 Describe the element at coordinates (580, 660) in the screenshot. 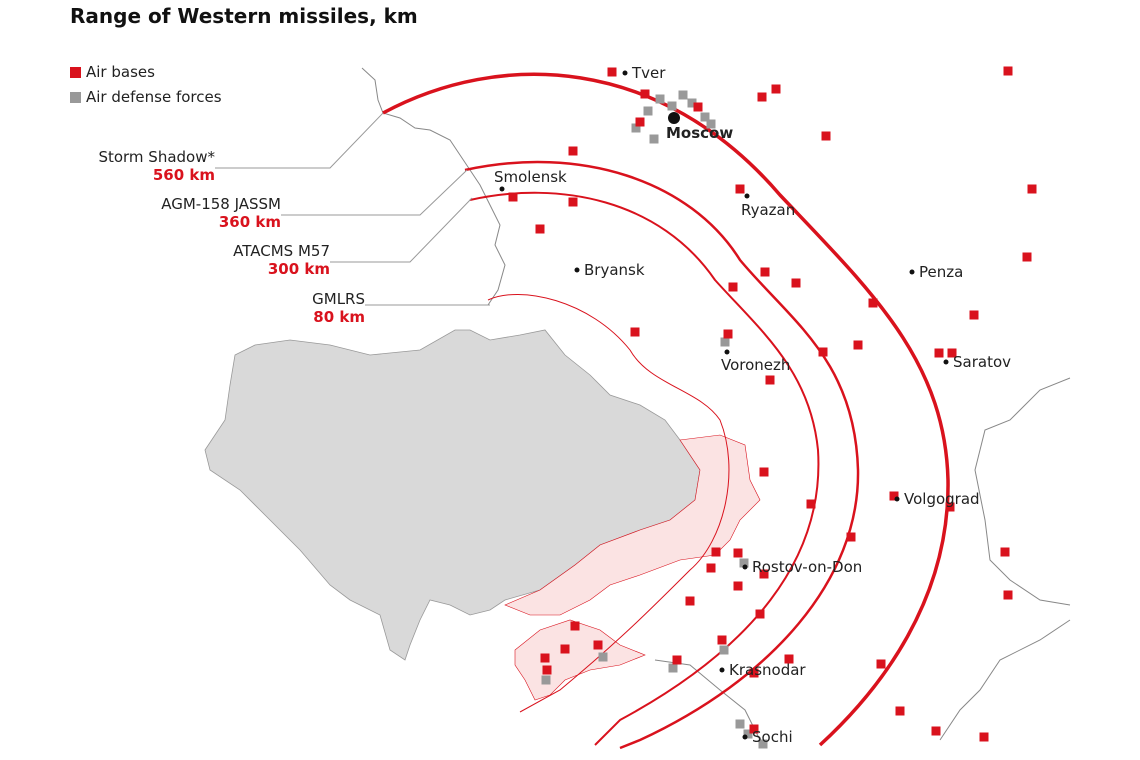

I see `crimea` at that location.